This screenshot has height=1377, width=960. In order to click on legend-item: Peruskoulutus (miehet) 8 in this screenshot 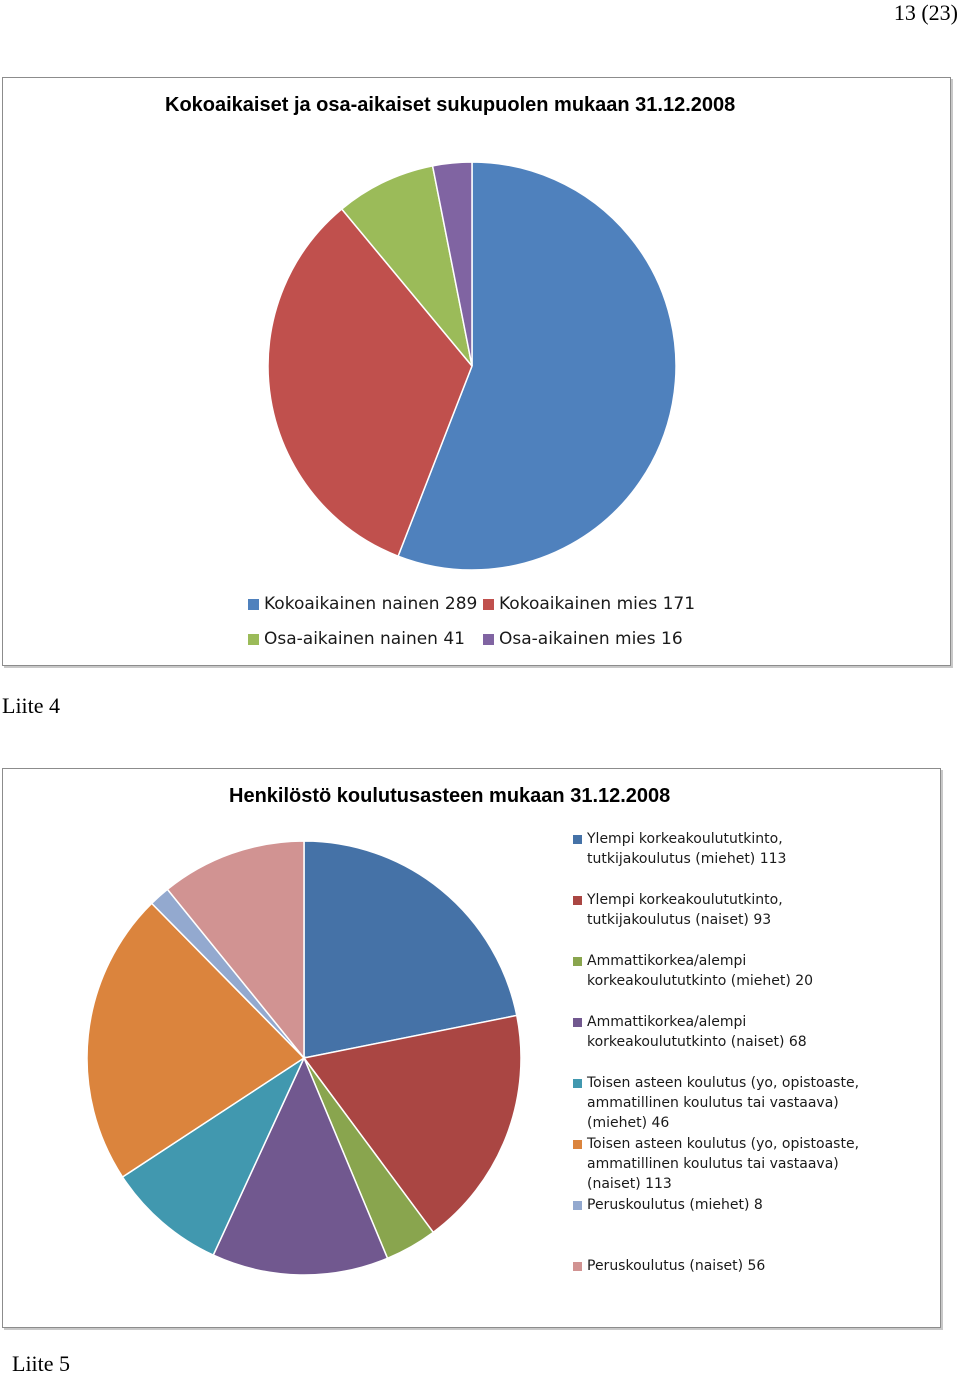, I will do `click(728, 1205)`.